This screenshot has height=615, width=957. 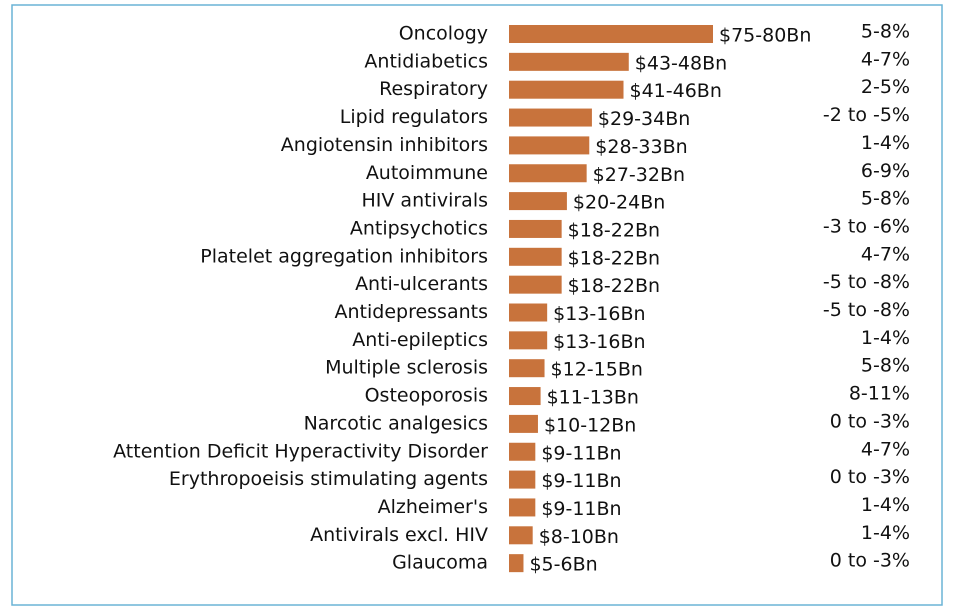 What do you see at coordinates (641, 147) in the screenshot?
I see `value-label: $28-33Bn` at bounding box center [641, 147].